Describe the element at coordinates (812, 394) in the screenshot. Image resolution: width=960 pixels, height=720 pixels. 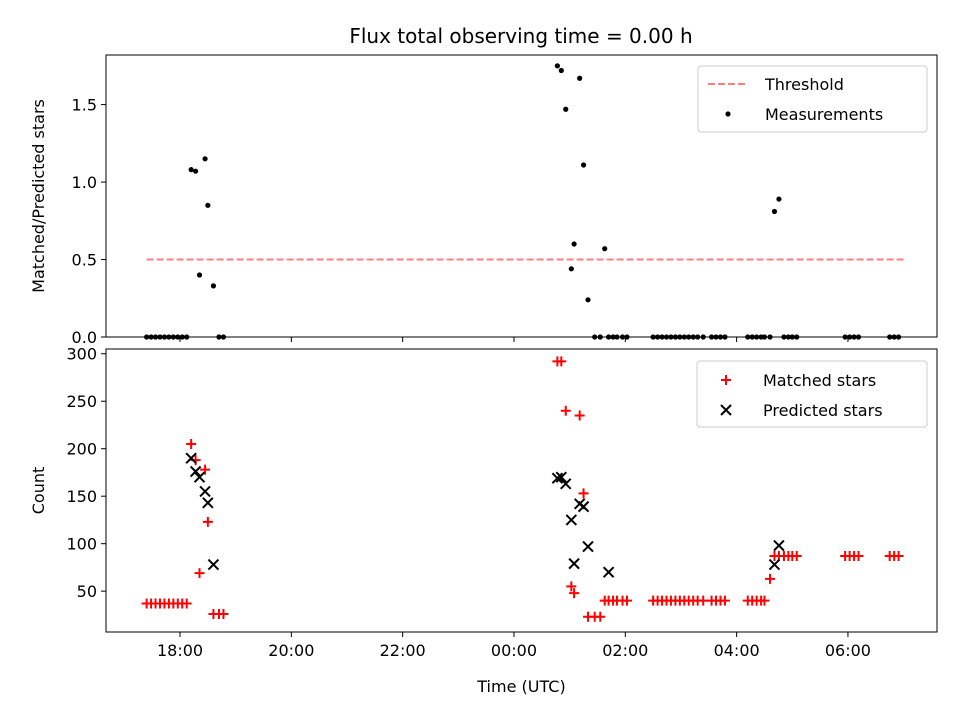
I see `bottom-legend: Matched stars Predicted stars` at that location.